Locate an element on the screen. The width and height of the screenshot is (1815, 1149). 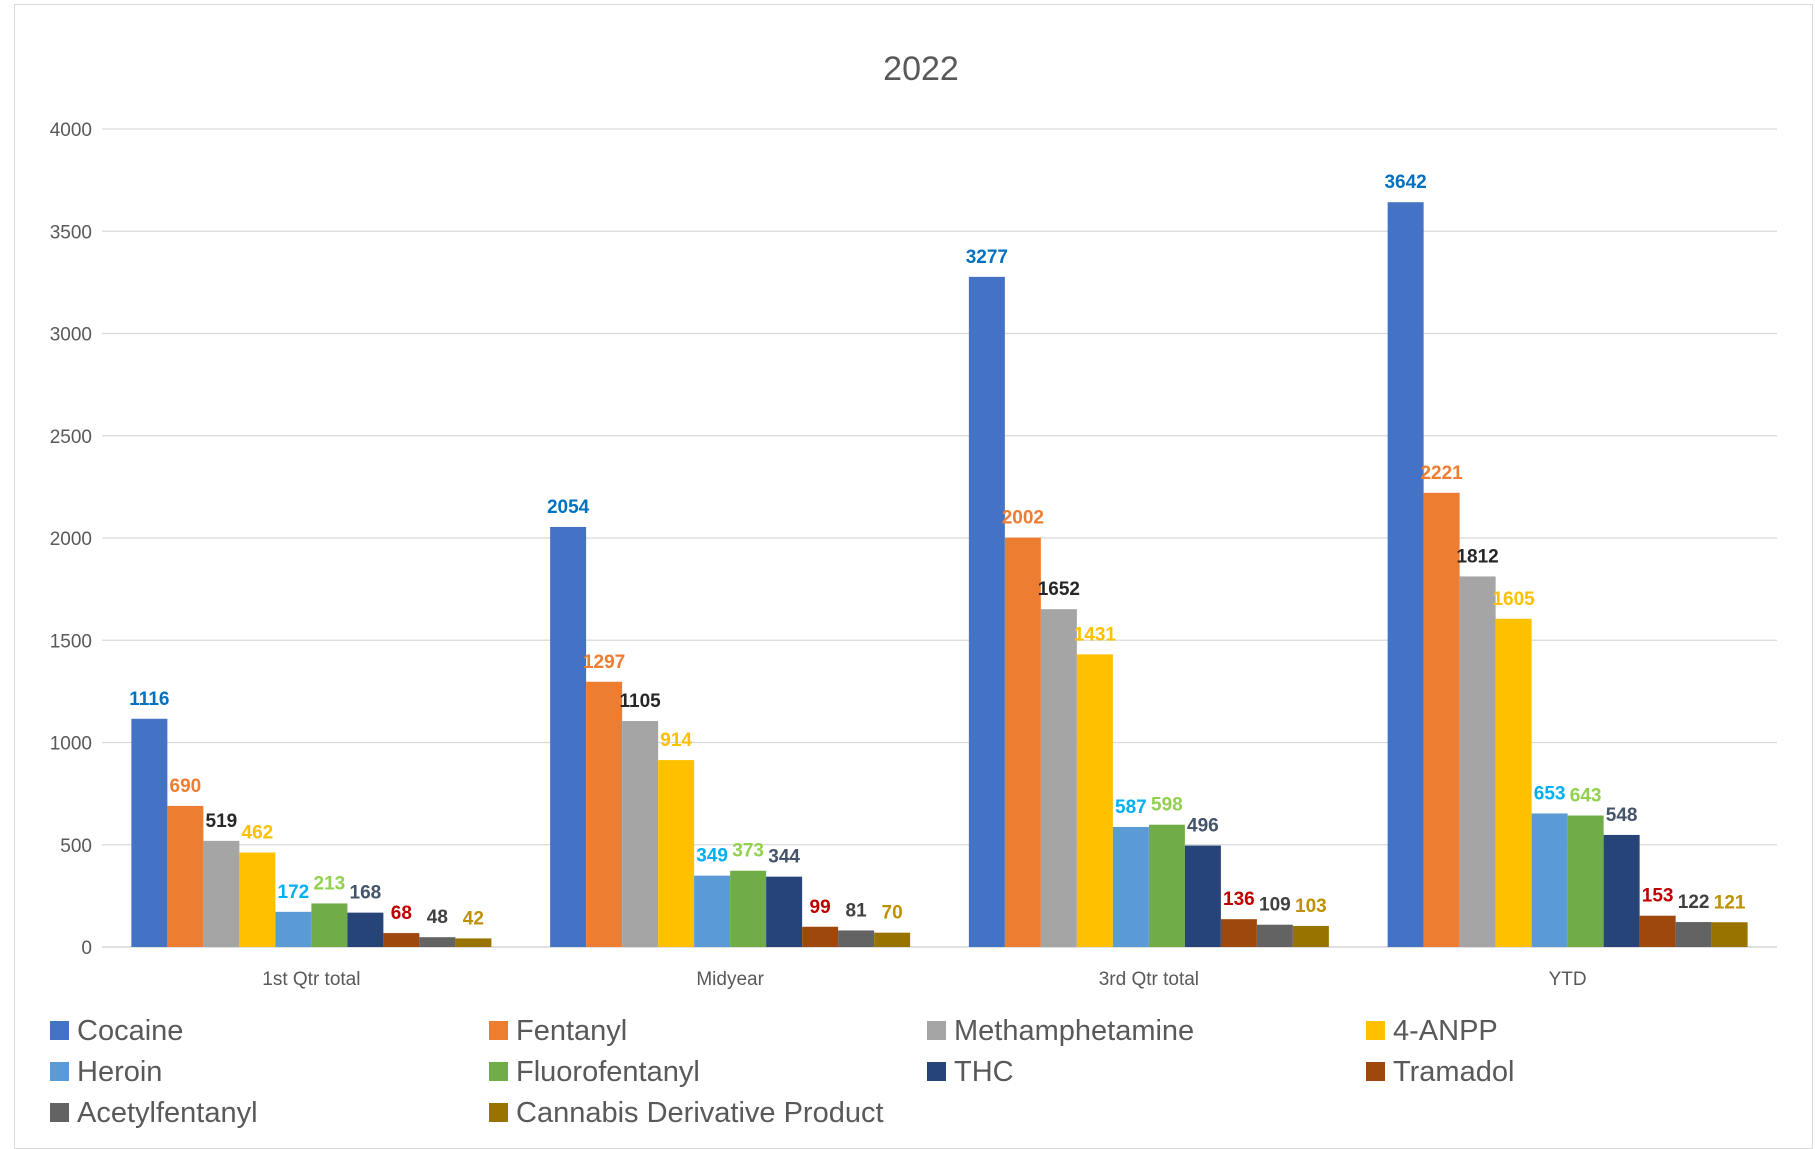
legend-label: Fluorofentanyl is located at coordinates (608, 1072).